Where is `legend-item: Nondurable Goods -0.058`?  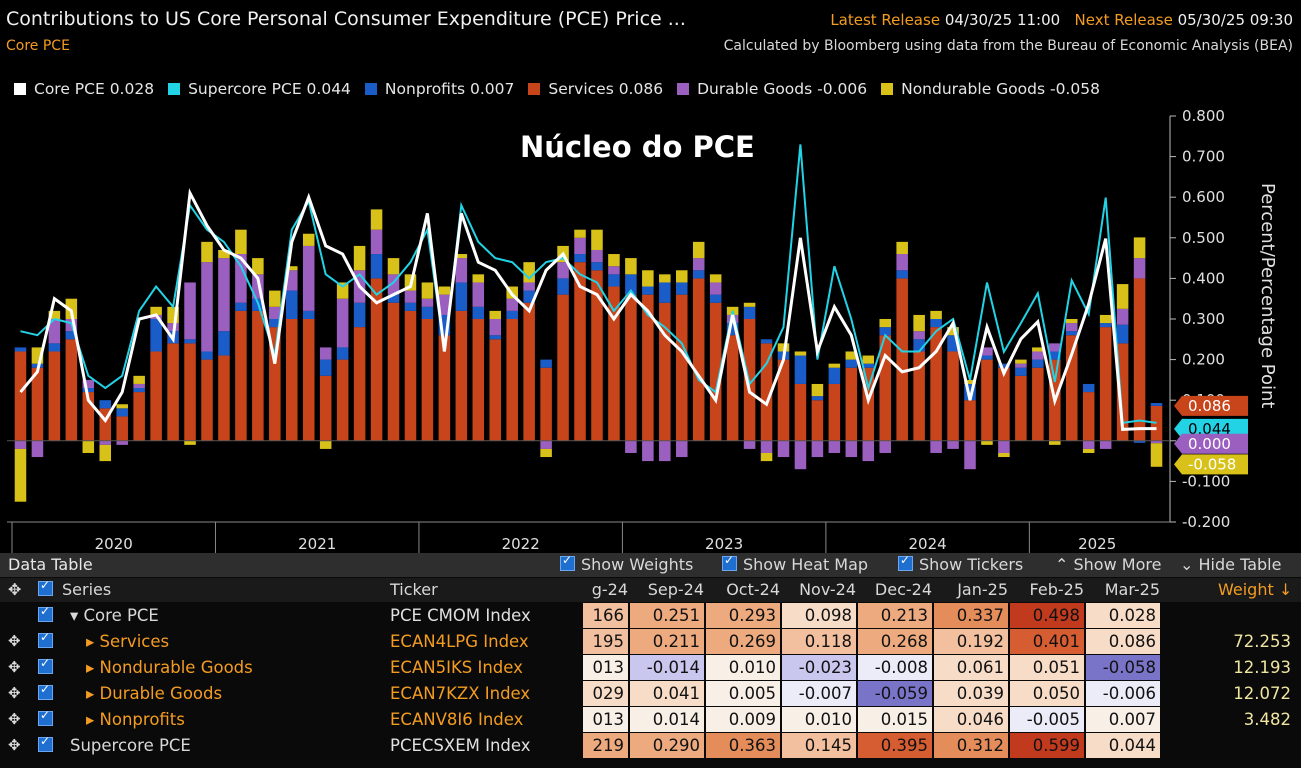 legend-item: Nondurable Goods -0.058 is located at coordinates (990, 89).